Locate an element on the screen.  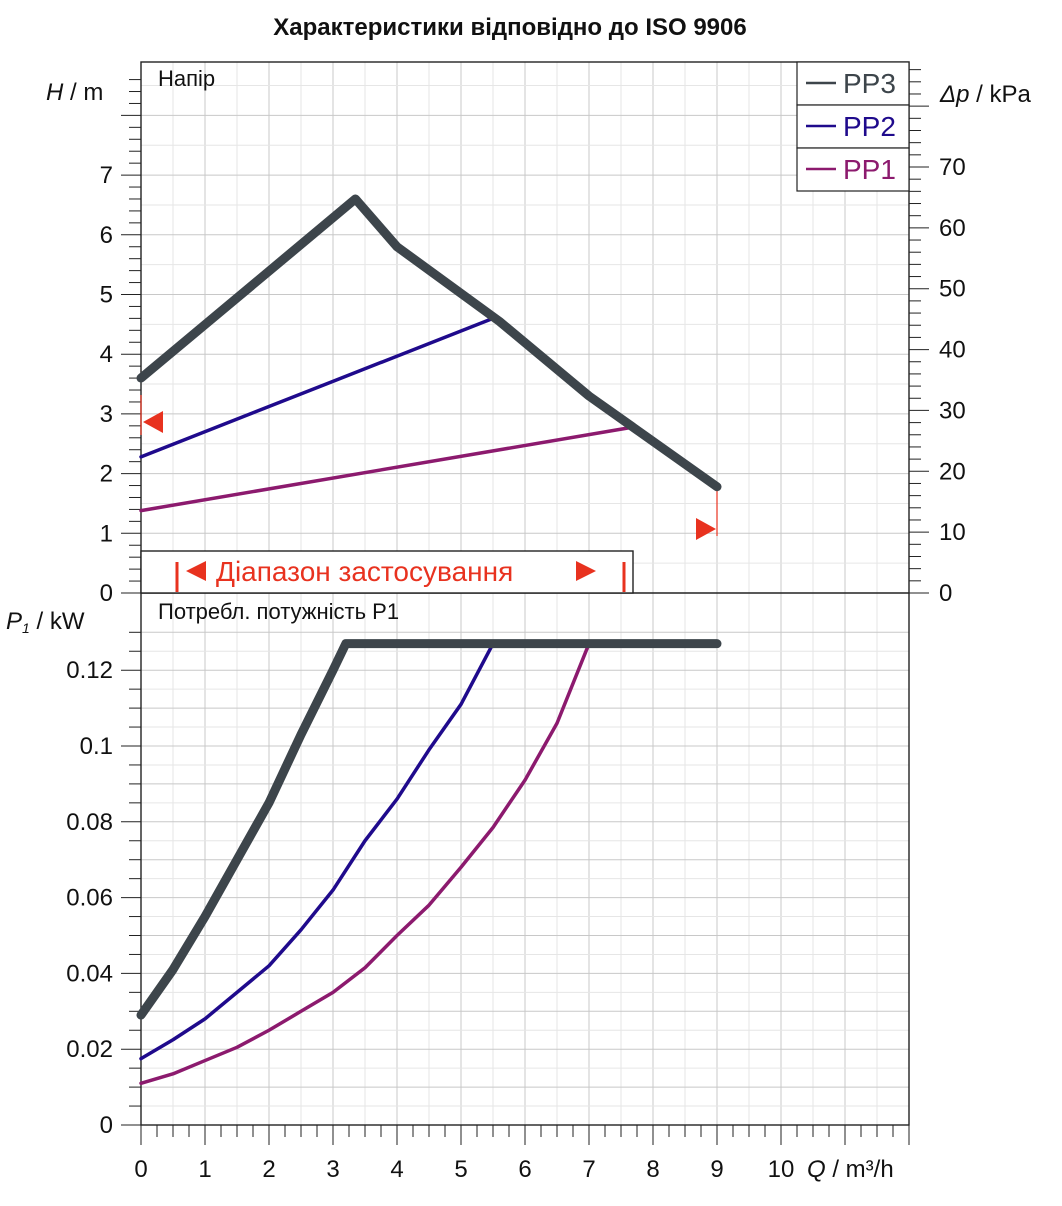
pressure-y2-axis-label: Δp / kPa is located at coordinates (985, 94).